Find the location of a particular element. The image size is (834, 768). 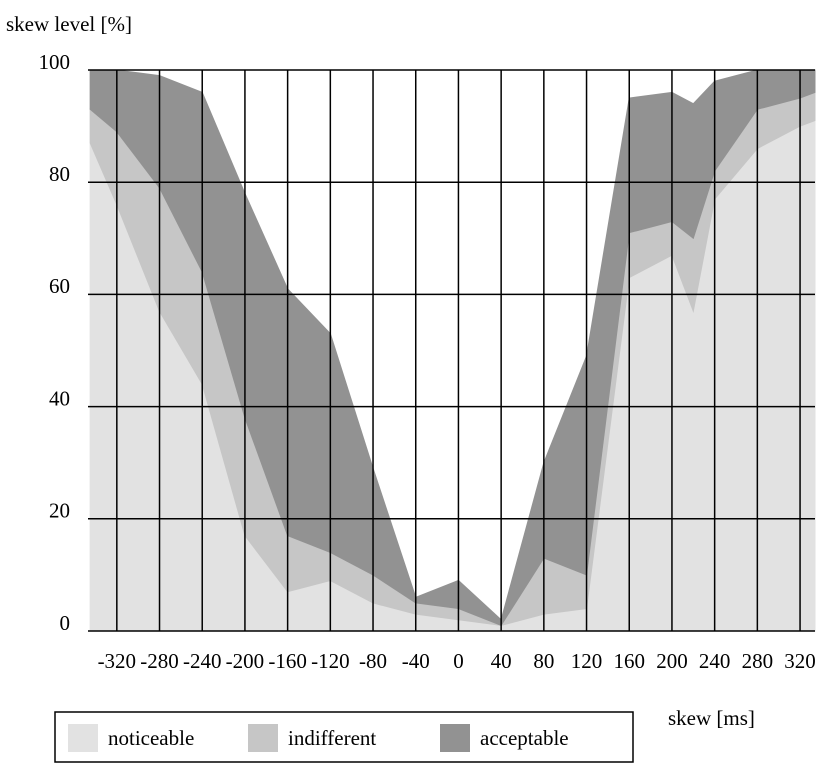

y-axis-label: skew level [%] is located at coordinates (69, 24).